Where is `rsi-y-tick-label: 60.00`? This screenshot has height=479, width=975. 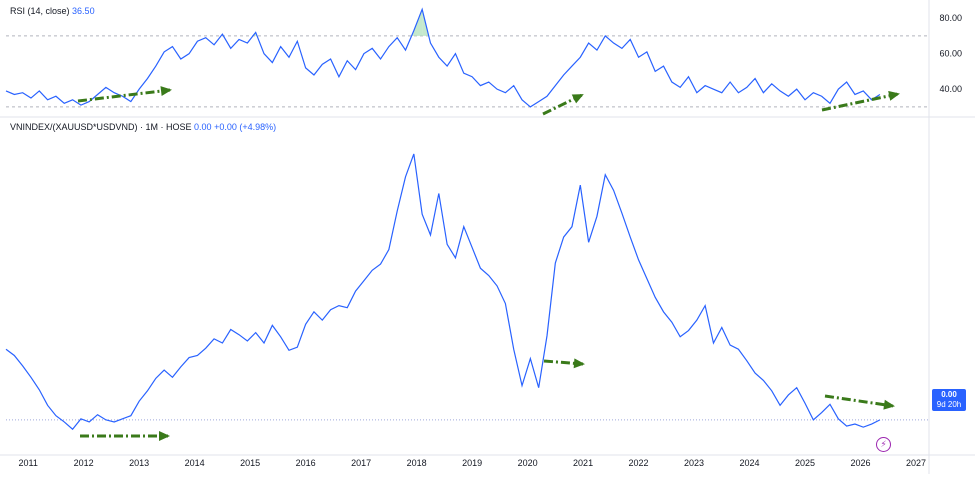
rsi-y-tick-label: 60.00 is located at coordinates (950, 54).